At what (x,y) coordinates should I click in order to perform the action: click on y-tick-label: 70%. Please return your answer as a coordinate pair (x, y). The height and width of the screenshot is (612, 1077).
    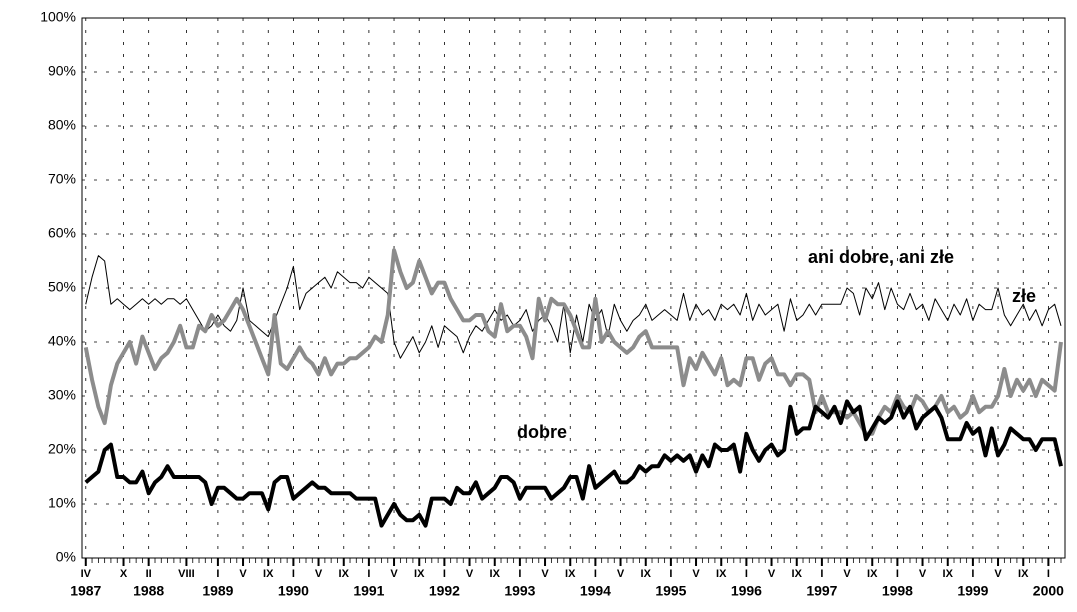
    Looking at the image, I should click on (62, 179).